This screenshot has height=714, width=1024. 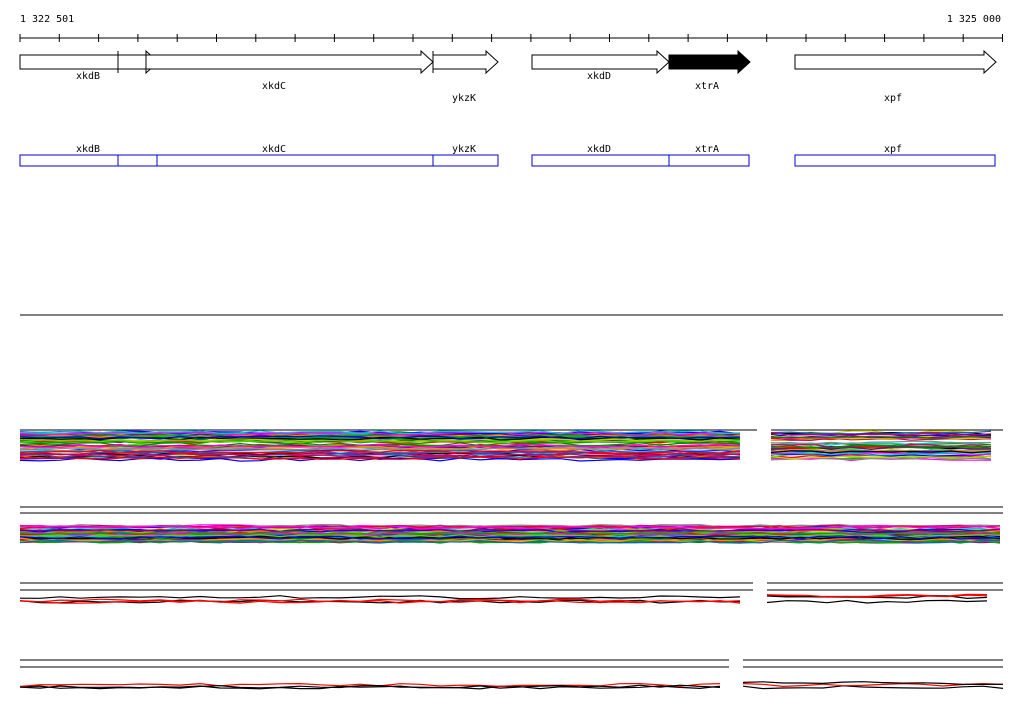 I want to click on annotation-label: xkdD, so click(x=599, y=149).